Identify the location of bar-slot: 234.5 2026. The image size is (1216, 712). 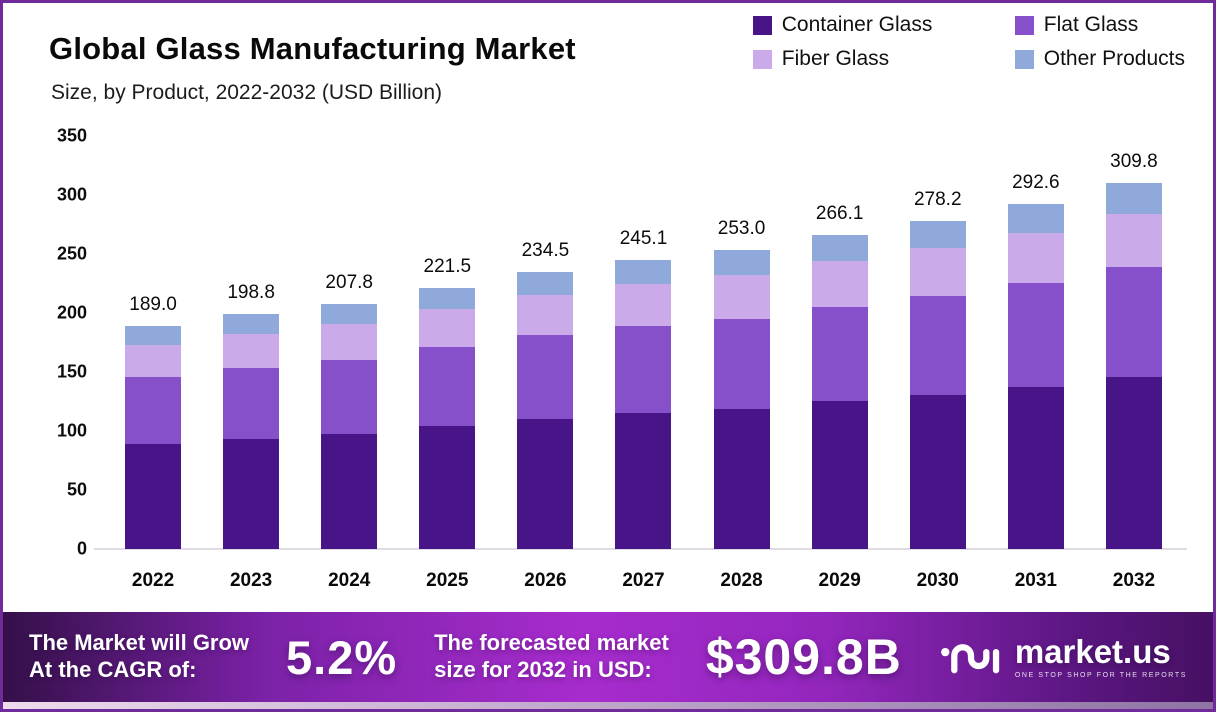
(545, 363).